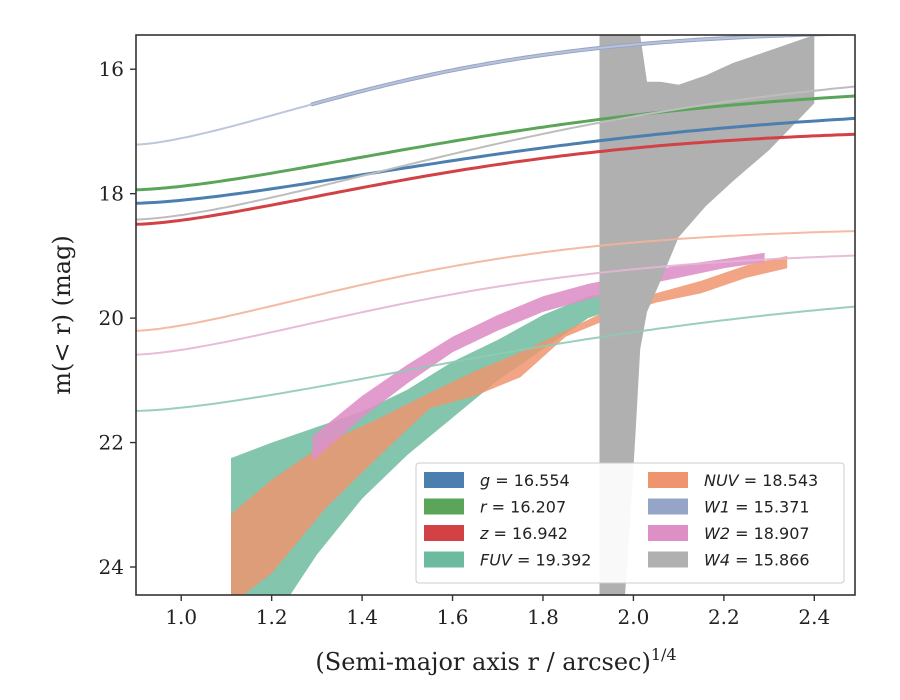 Image resolution: width=900 pixels, height=700 pixels. Describe the element at coordinates (111, 318) in the screenshot. I see `y-tick-label: 20` at that location.